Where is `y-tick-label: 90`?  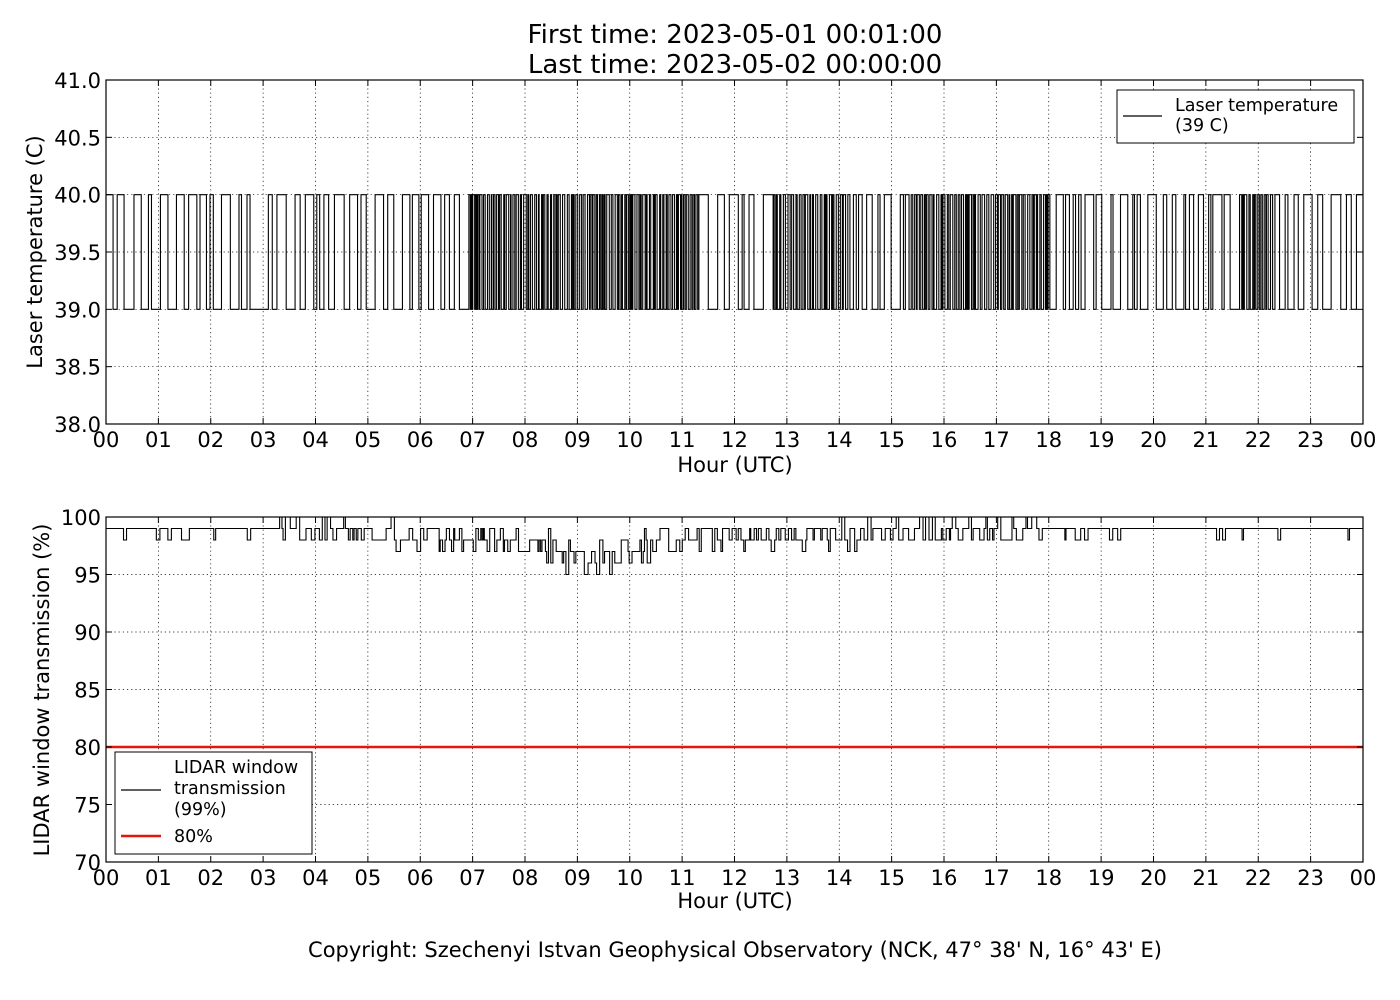
y-tick-label: 90 is located at coordinates (87, 633).